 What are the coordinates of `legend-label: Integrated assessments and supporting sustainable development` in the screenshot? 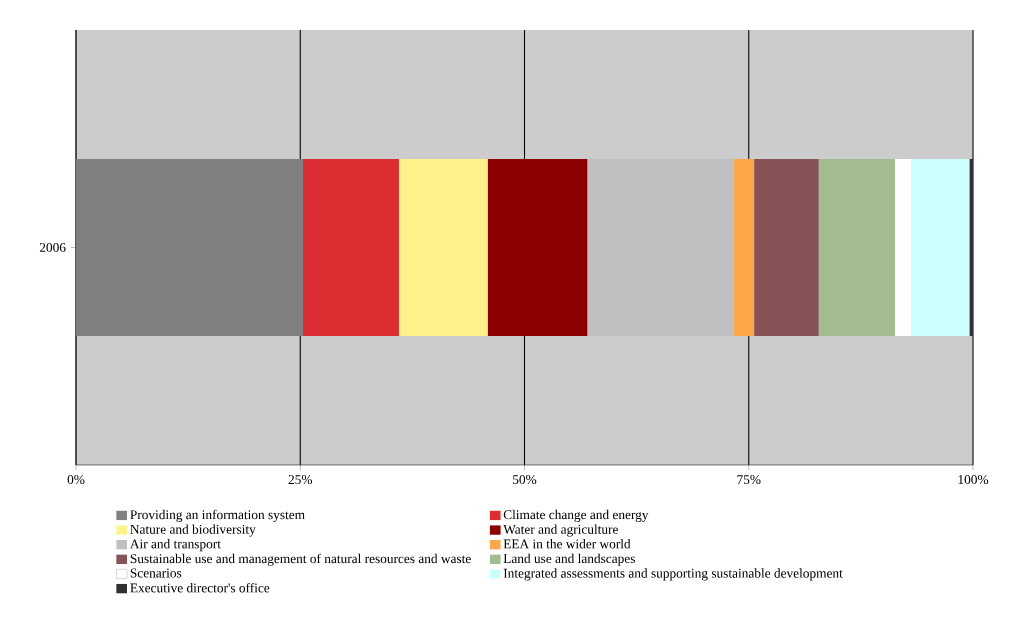 It's located at (673, 574).